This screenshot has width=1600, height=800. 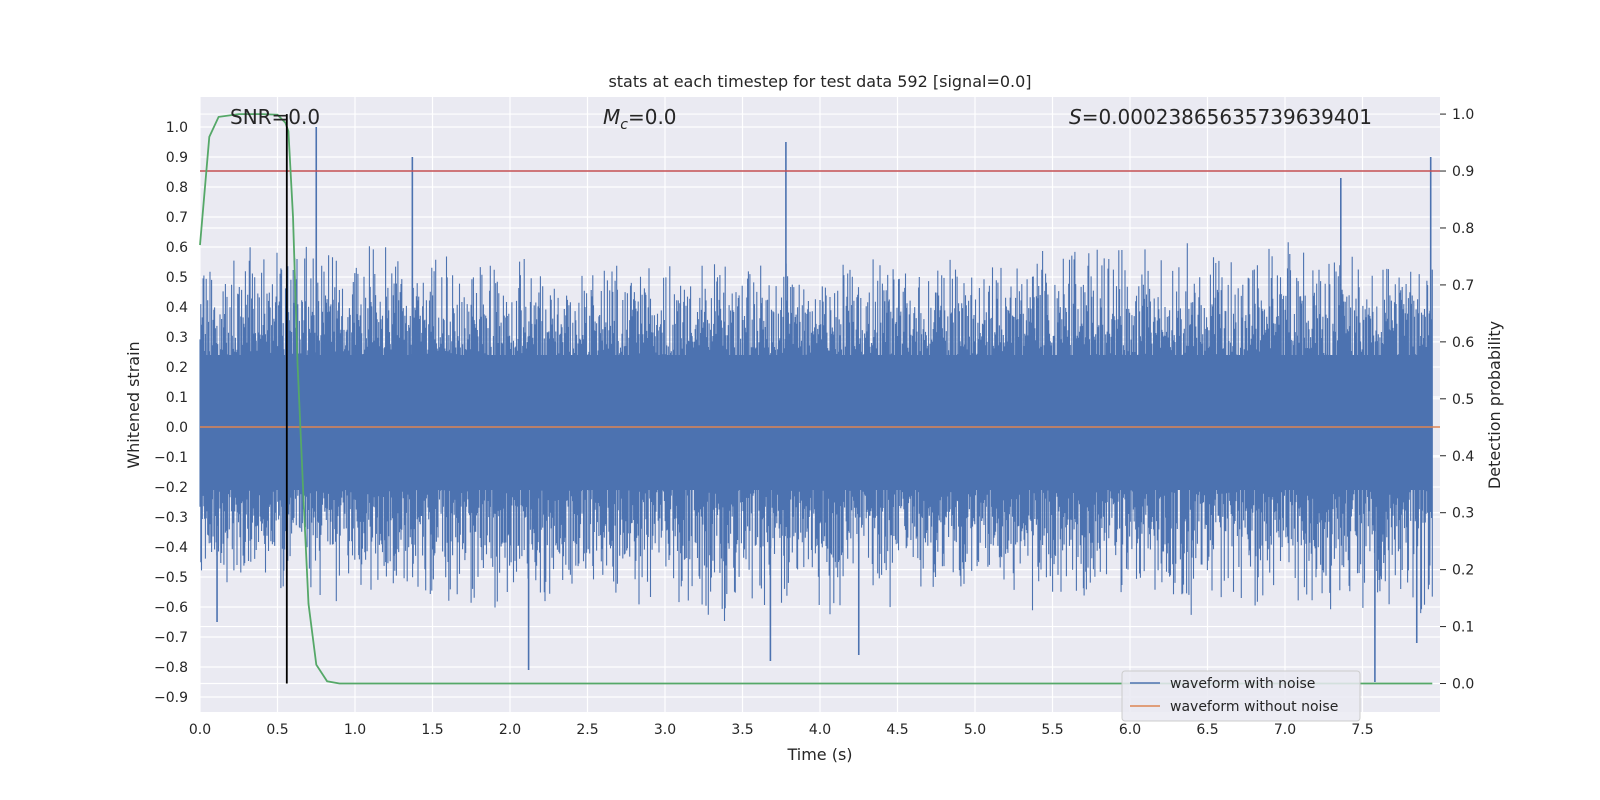 I want to click on y-tick-label-15: −0.5, so click(x=171, y=578).